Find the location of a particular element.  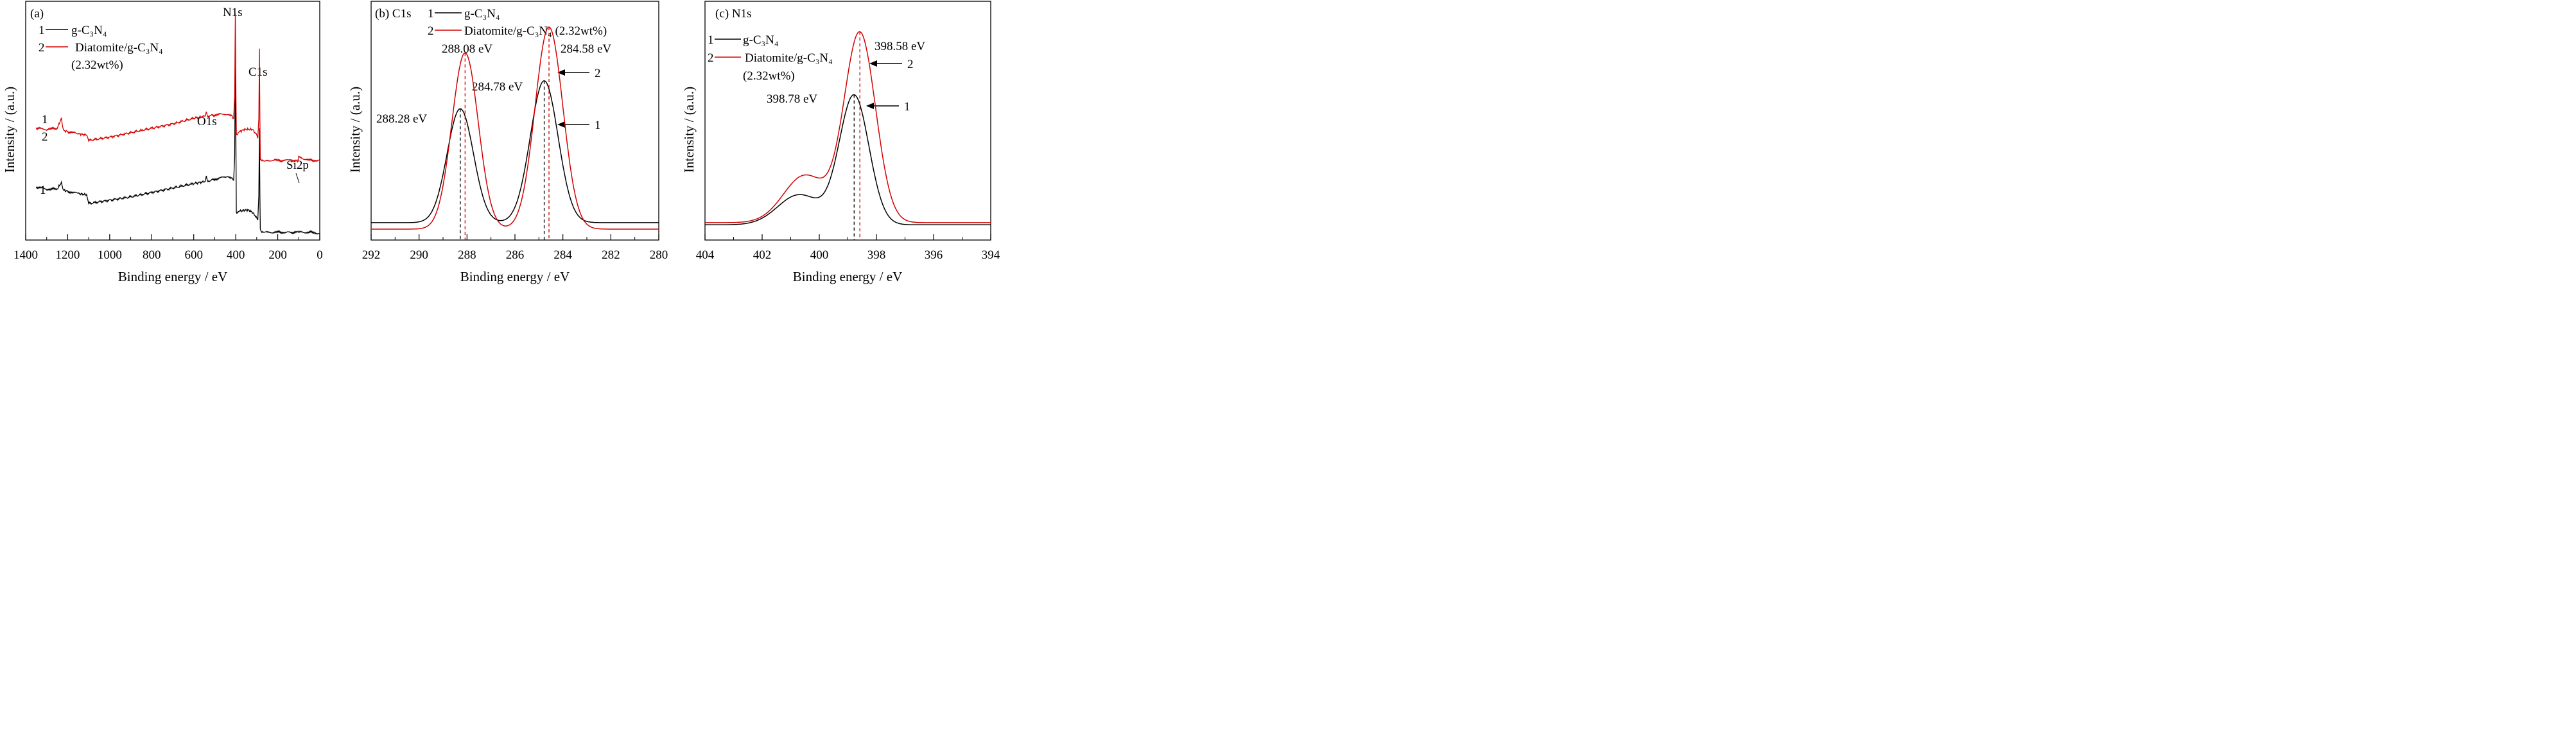

panel-b-xtick-label-5: 282 is located at coordinates (611, 255).